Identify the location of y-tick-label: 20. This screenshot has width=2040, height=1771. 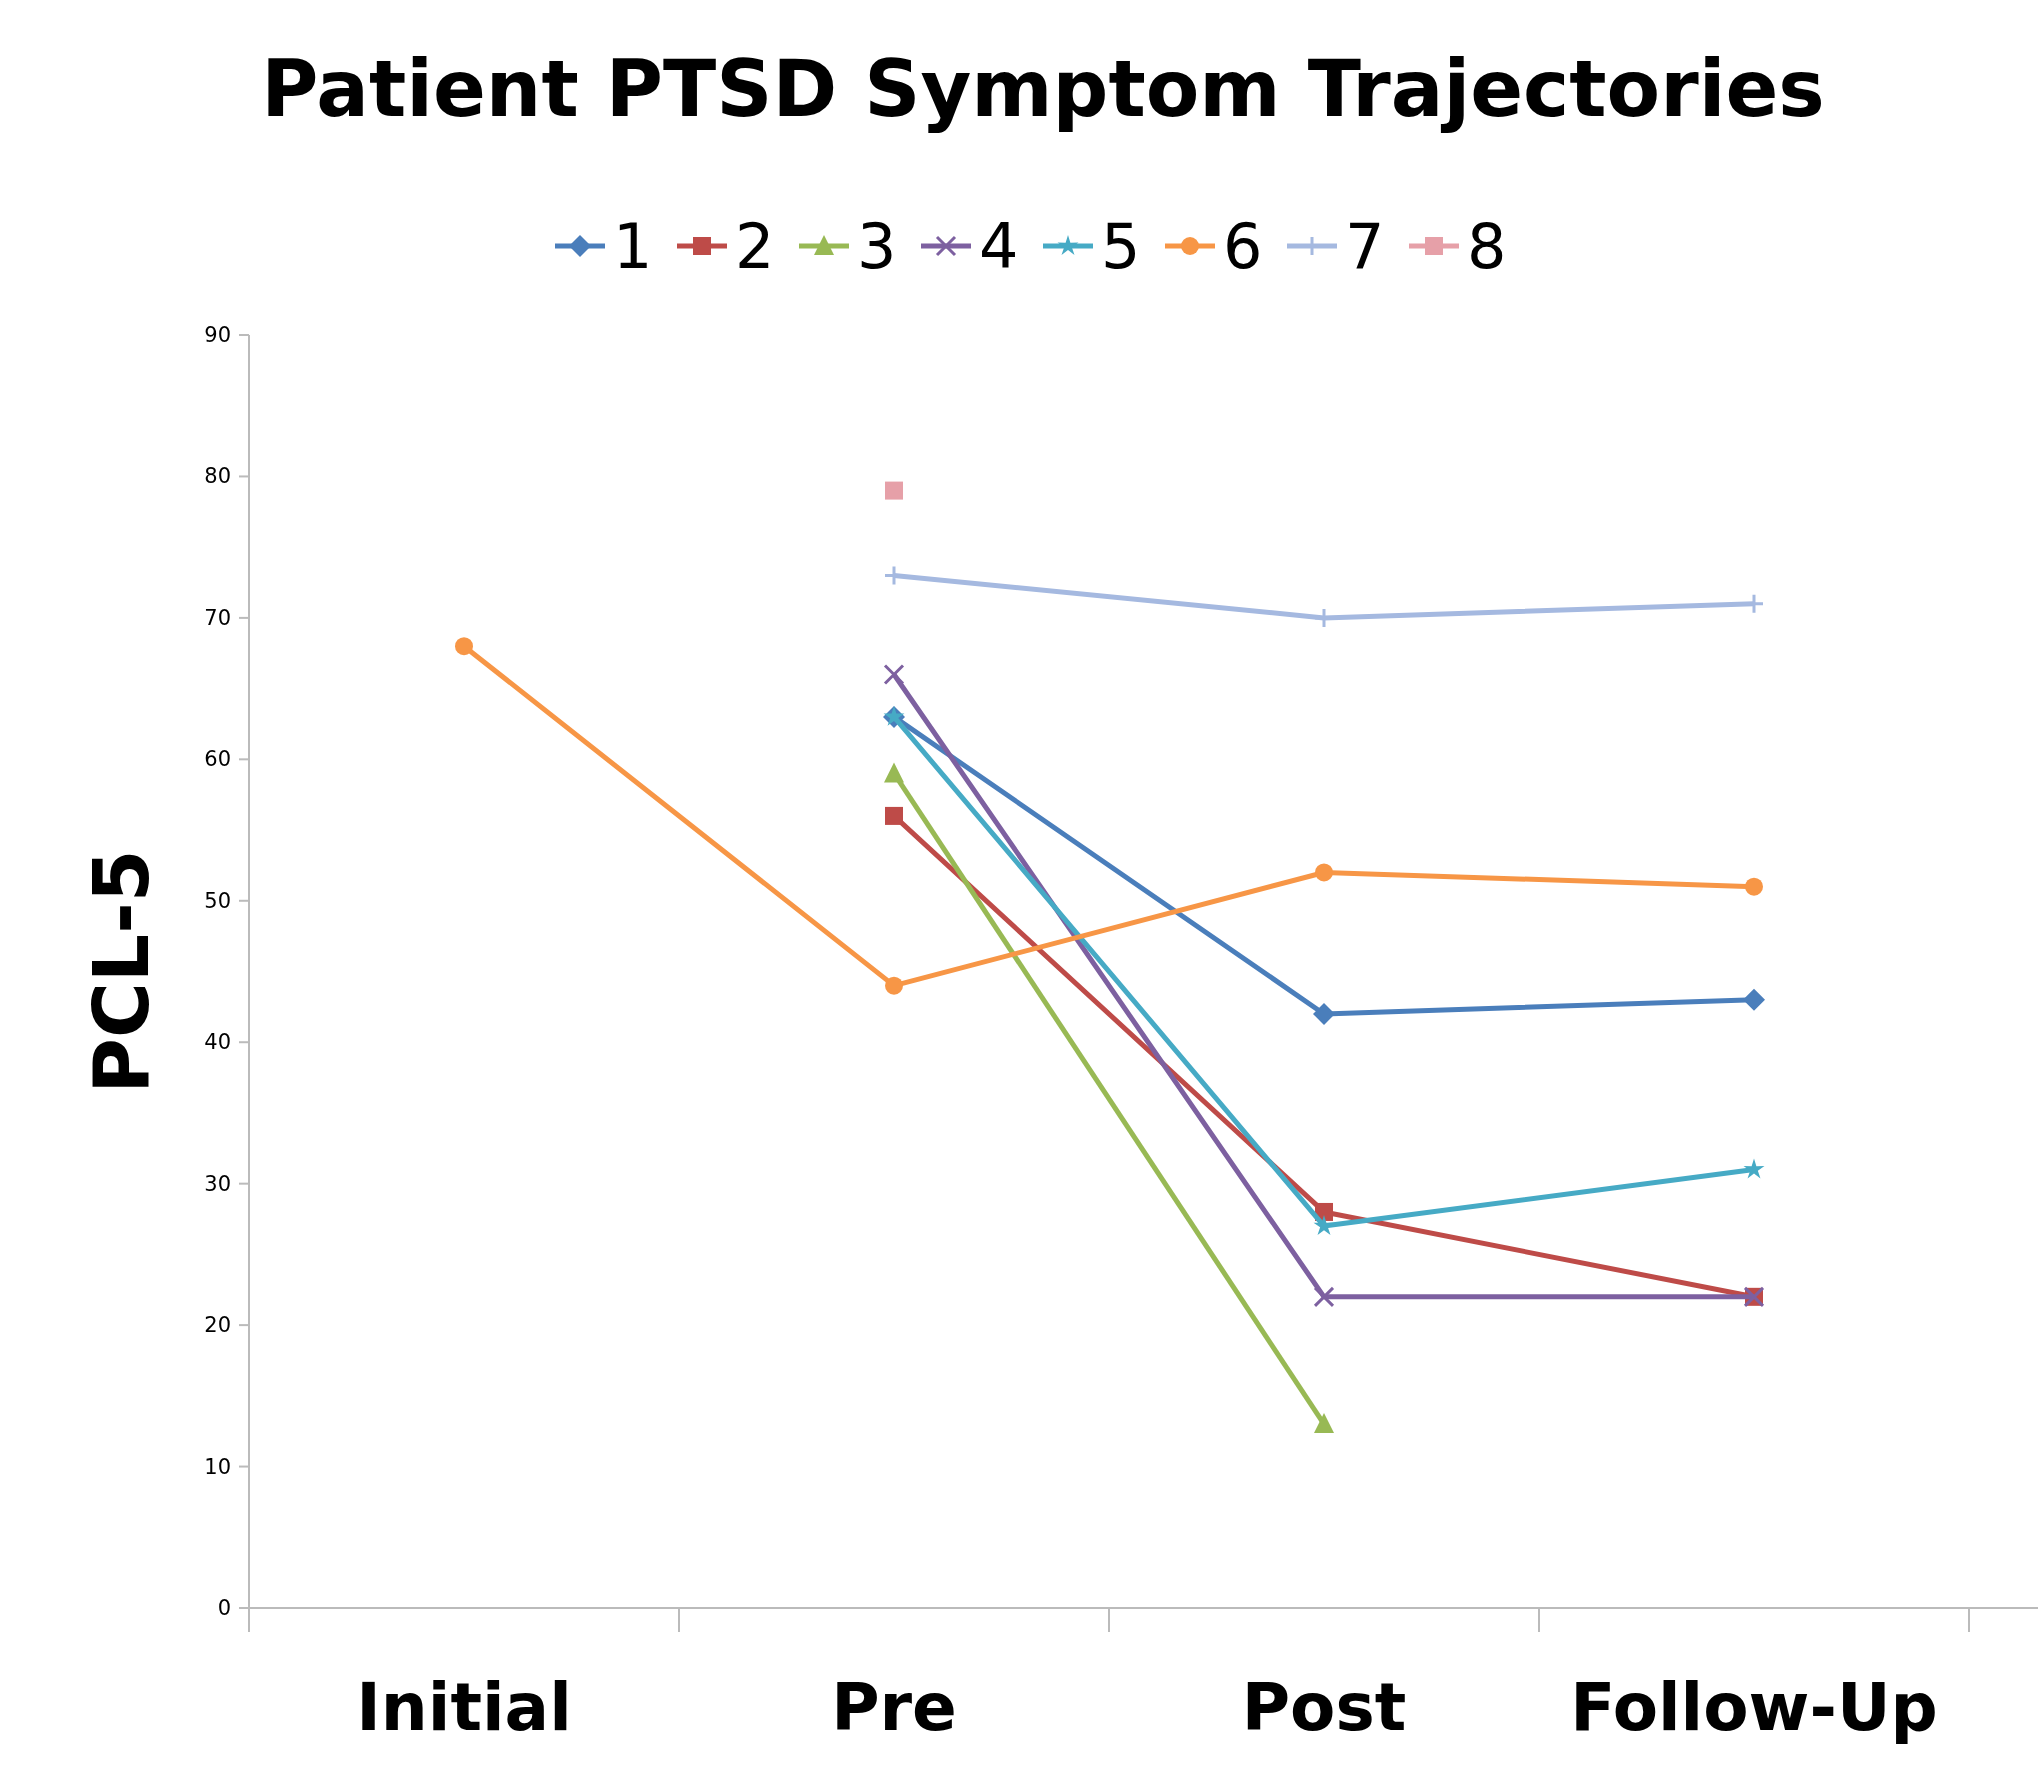
(217, 1325).